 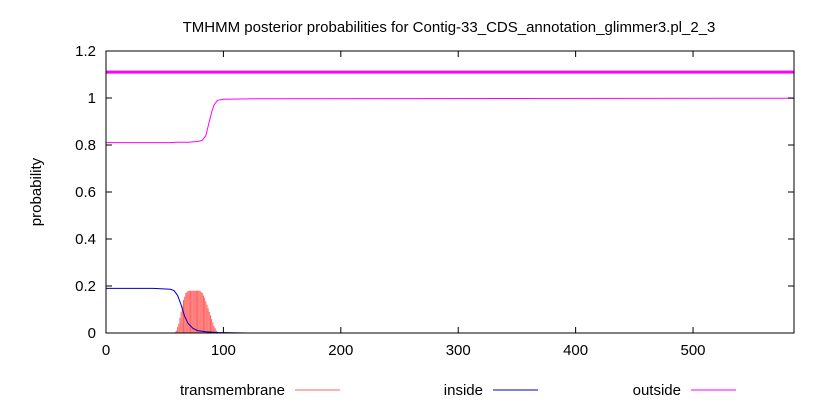 I want to click on y-tick-label: 0, so click(x=92, y=333).